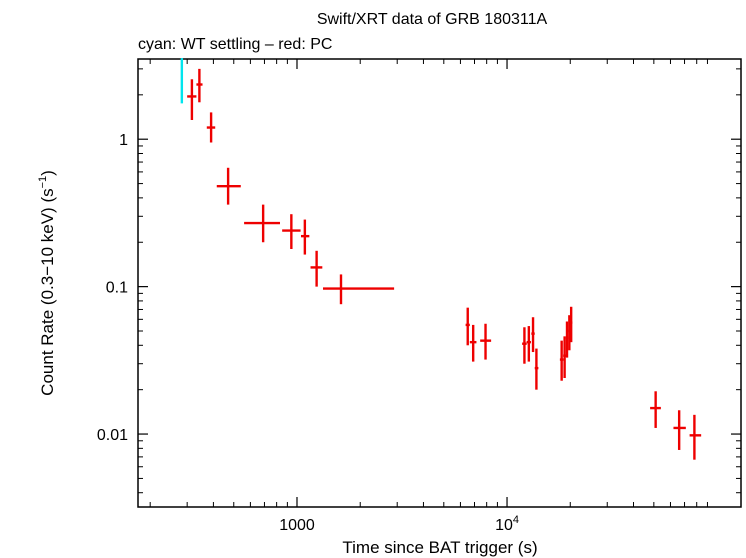 The image size is (746, 558). What do you see at coordinates (182, 81) in the screenshot?
I see `wt-data-point` at bounding box center [182, 81].